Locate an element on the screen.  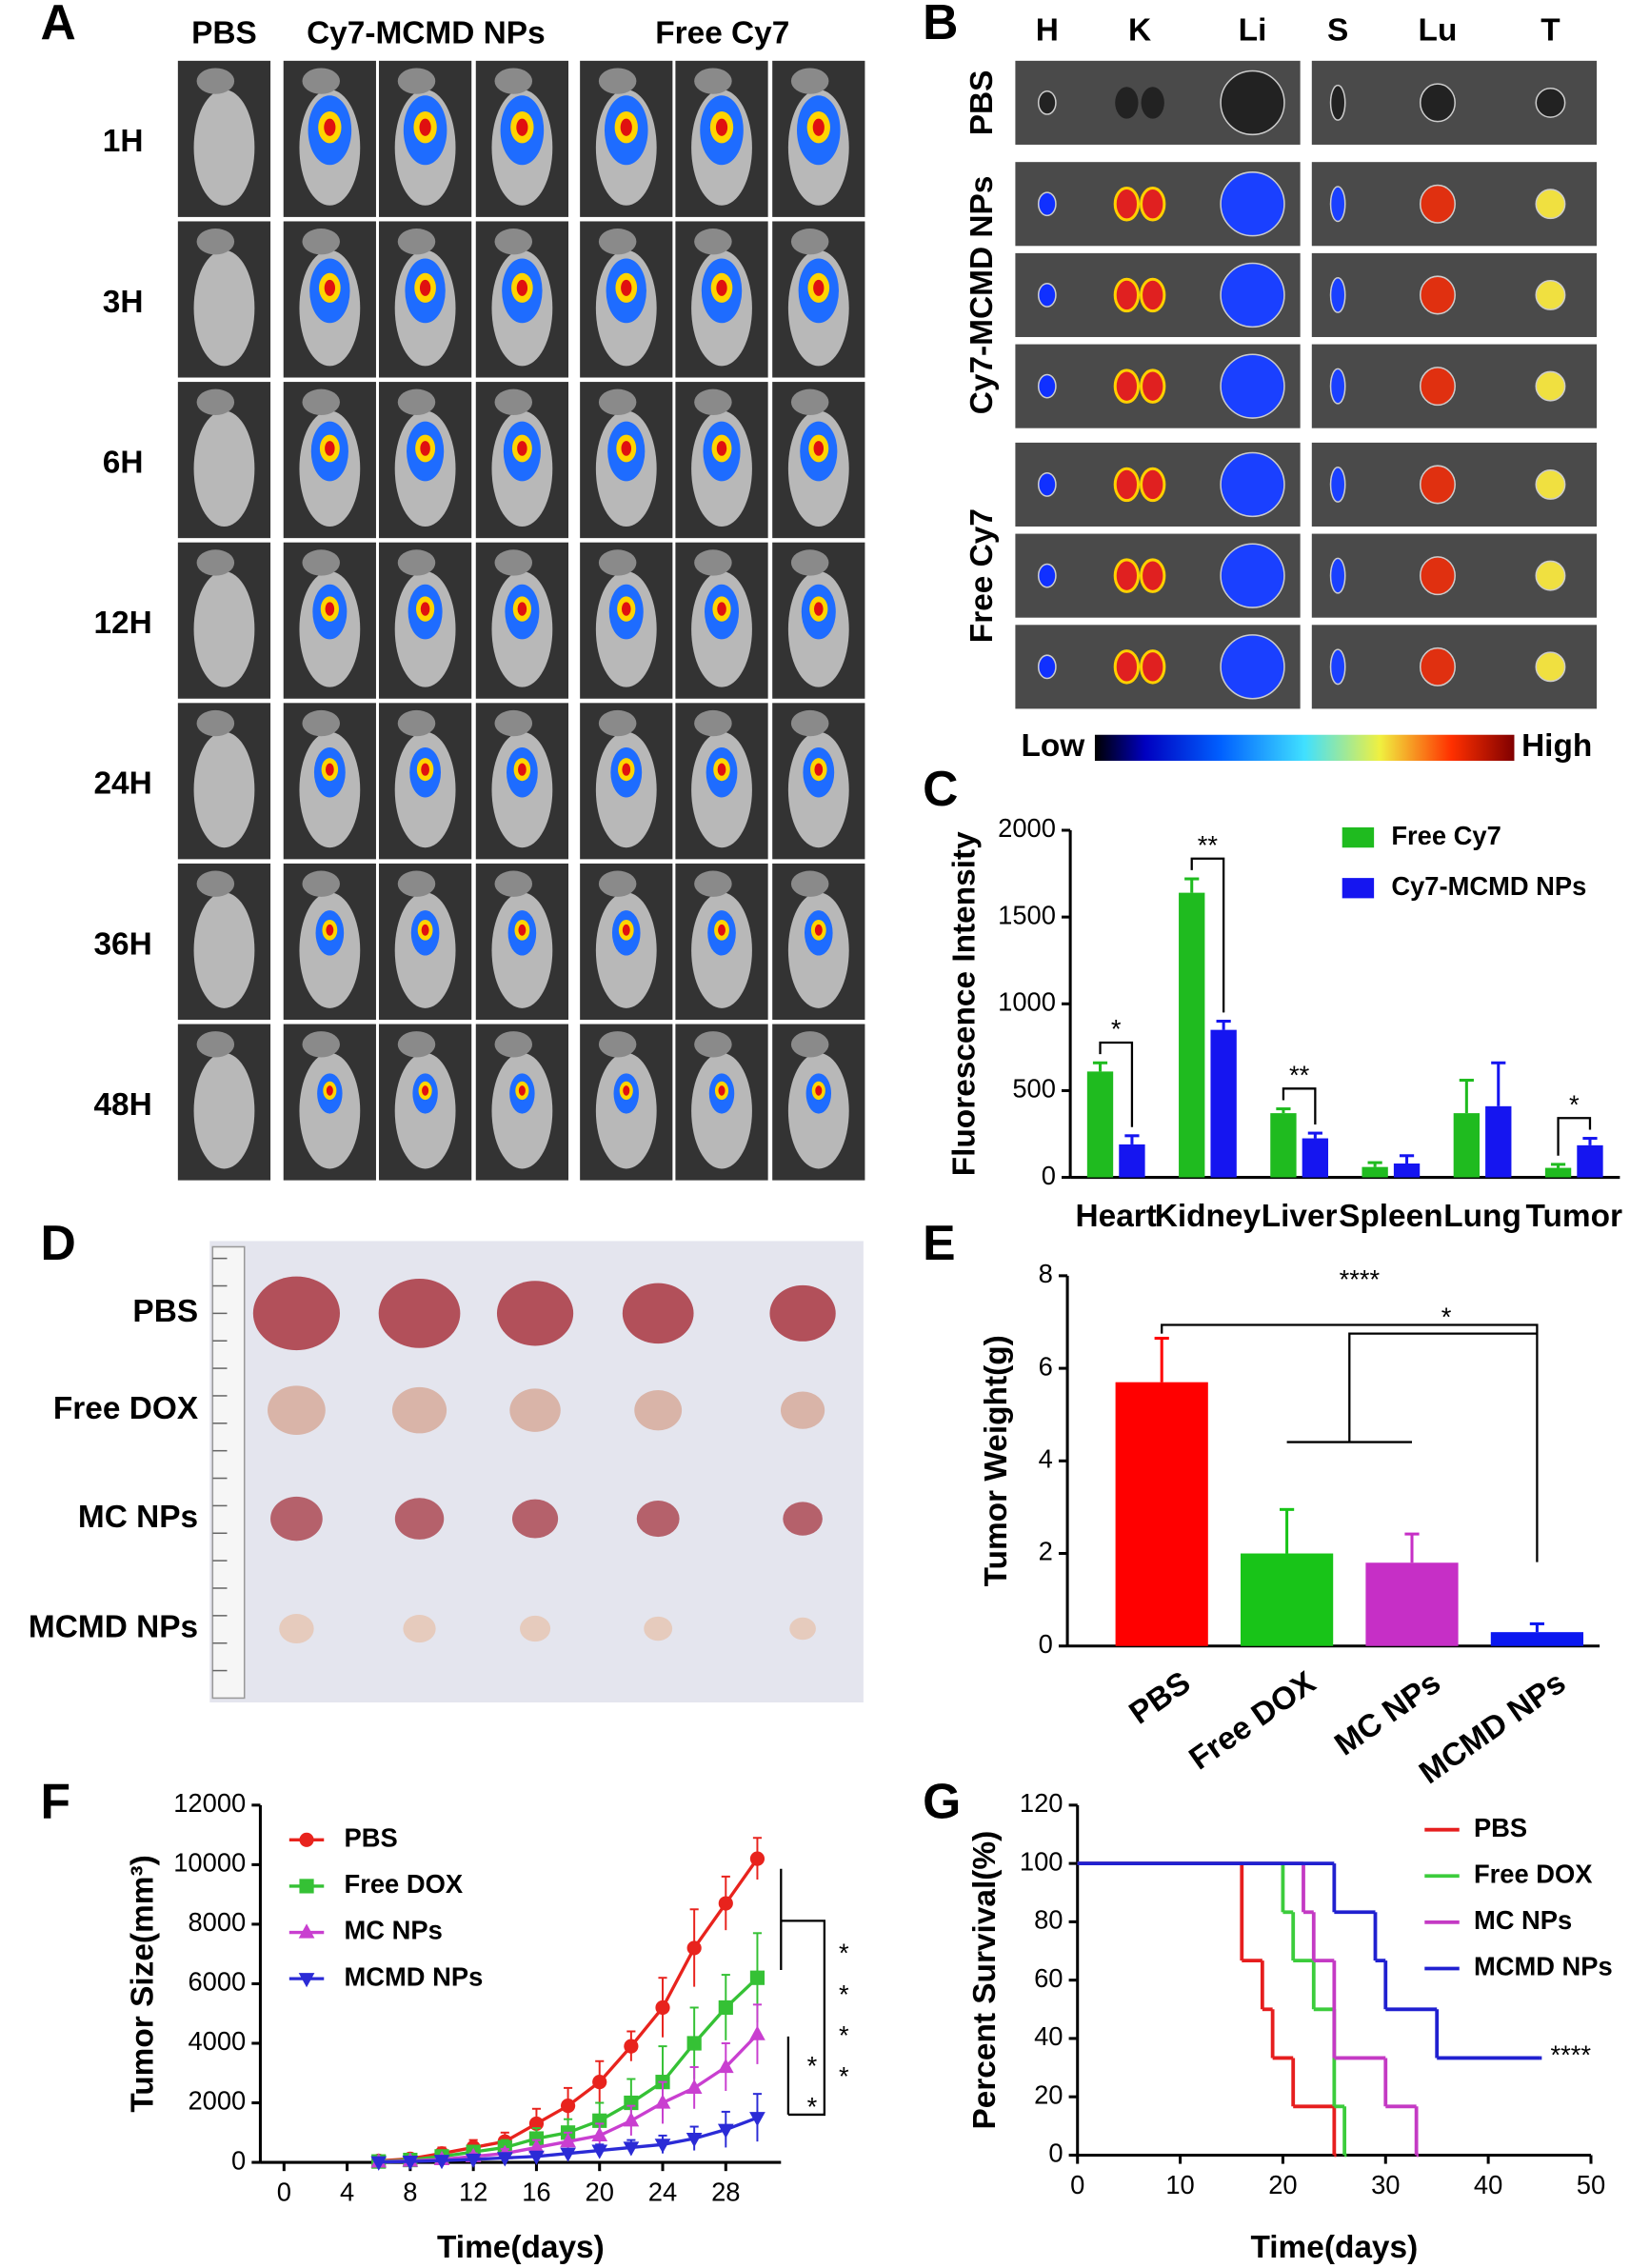
y-tick-label: 120 is located at coordinates (1041, 1803).